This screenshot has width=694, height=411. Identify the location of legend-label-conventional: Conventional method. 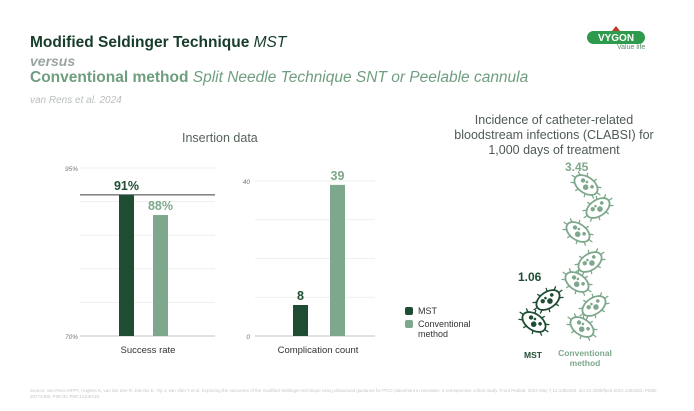
(444, 329).